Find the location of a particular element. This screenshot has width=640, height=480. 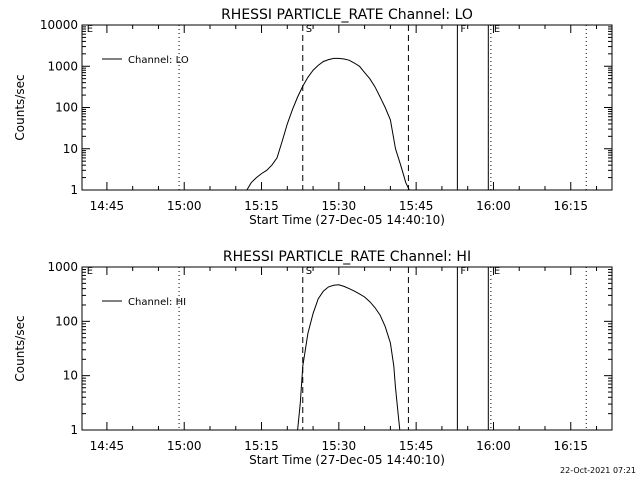

legend-label: Channel: LO is located at coordinates (158, 60).